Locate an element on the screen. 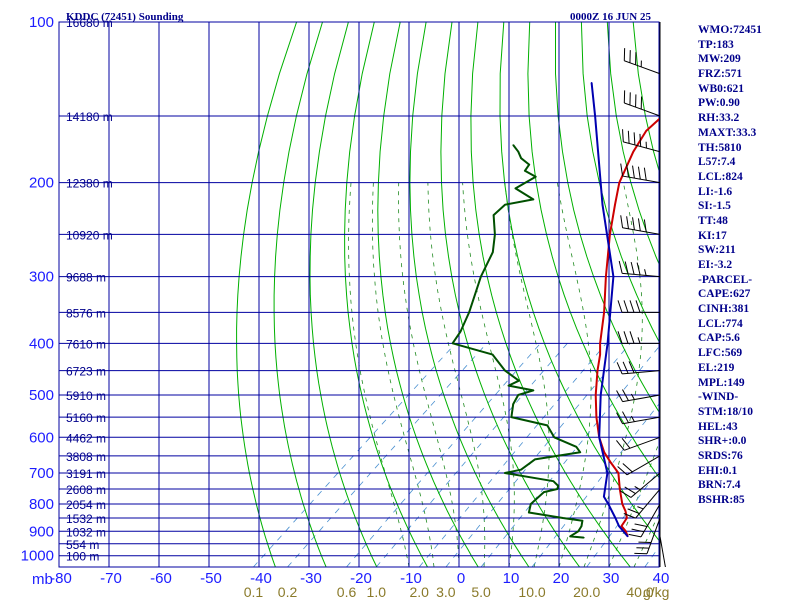  mixing-ratio-label: 5.0 is located at coordinates (481, 592).